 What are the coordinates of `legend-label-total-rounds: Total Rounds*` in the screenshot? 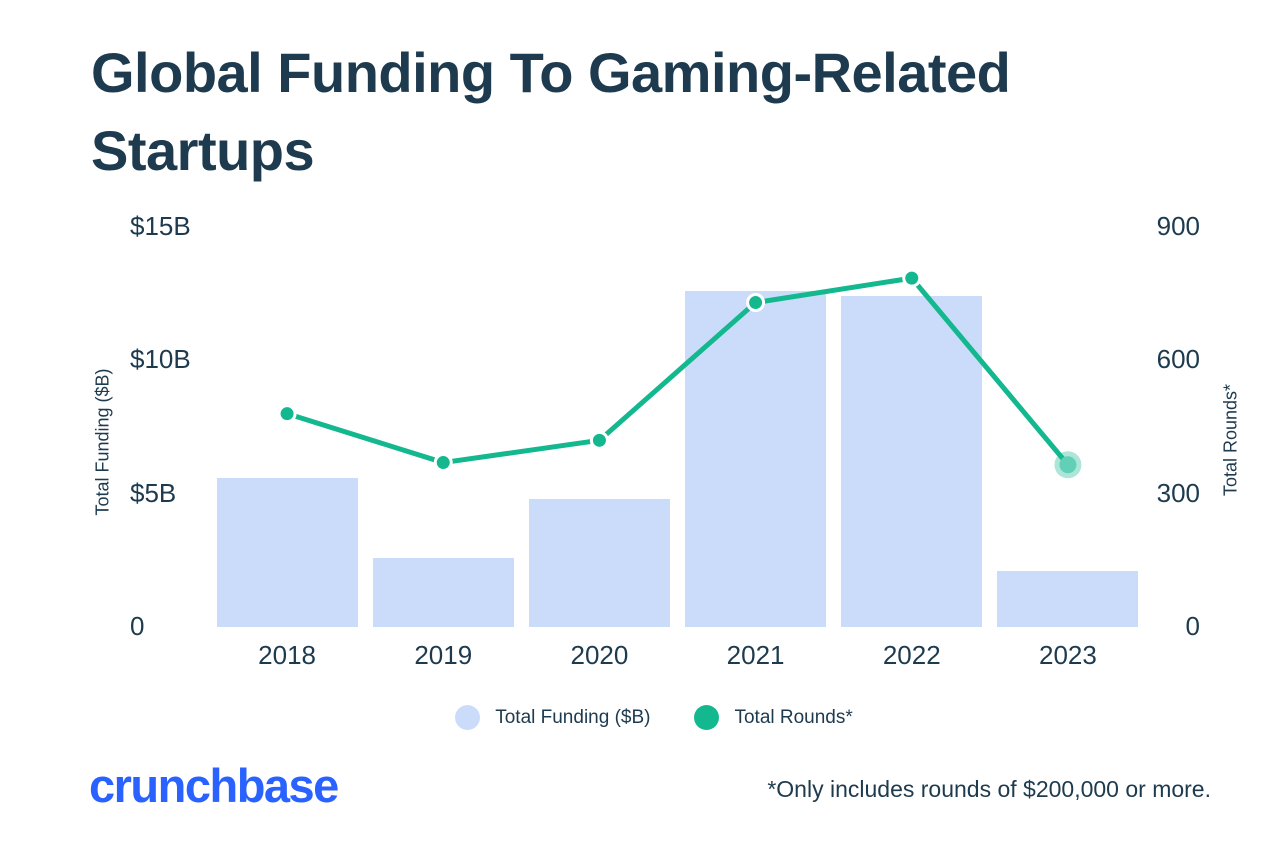 It's located at (793, 717).